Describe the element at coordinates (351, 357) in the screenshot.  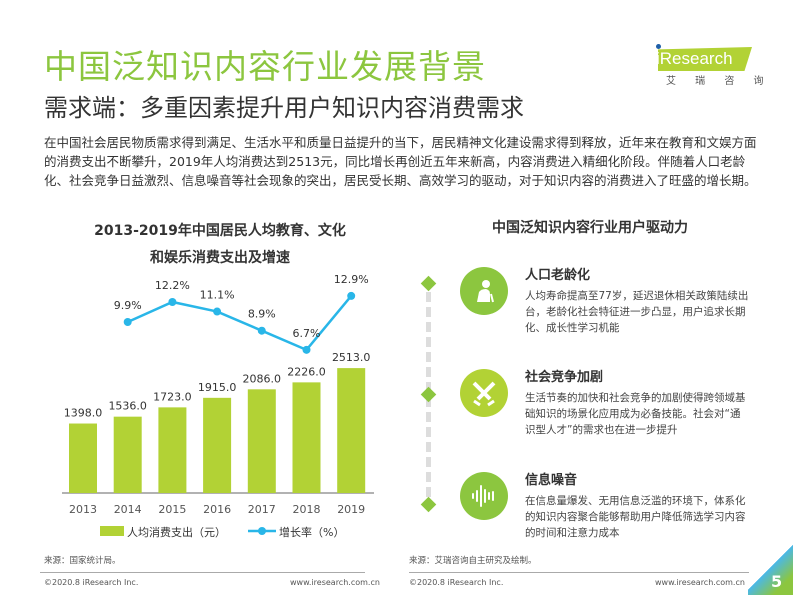
I see `bar-label: 2513.0` at that location.